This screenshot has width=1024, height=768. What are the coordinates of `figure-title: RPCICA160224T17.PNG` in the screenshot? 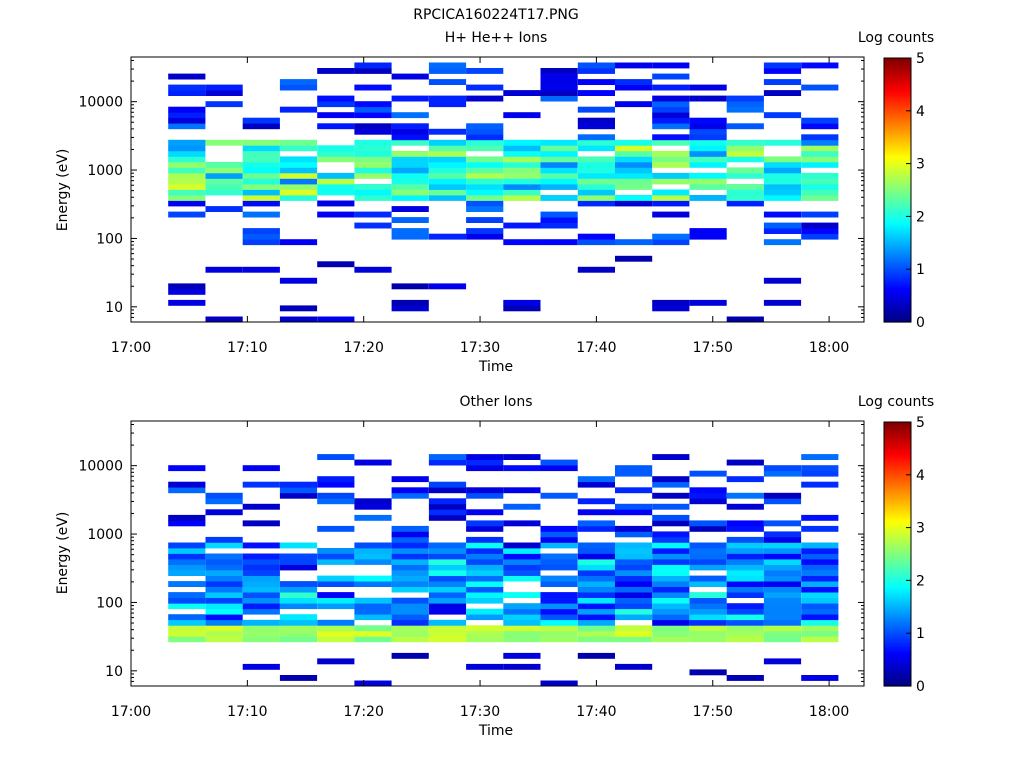 It's located at (495, 15).